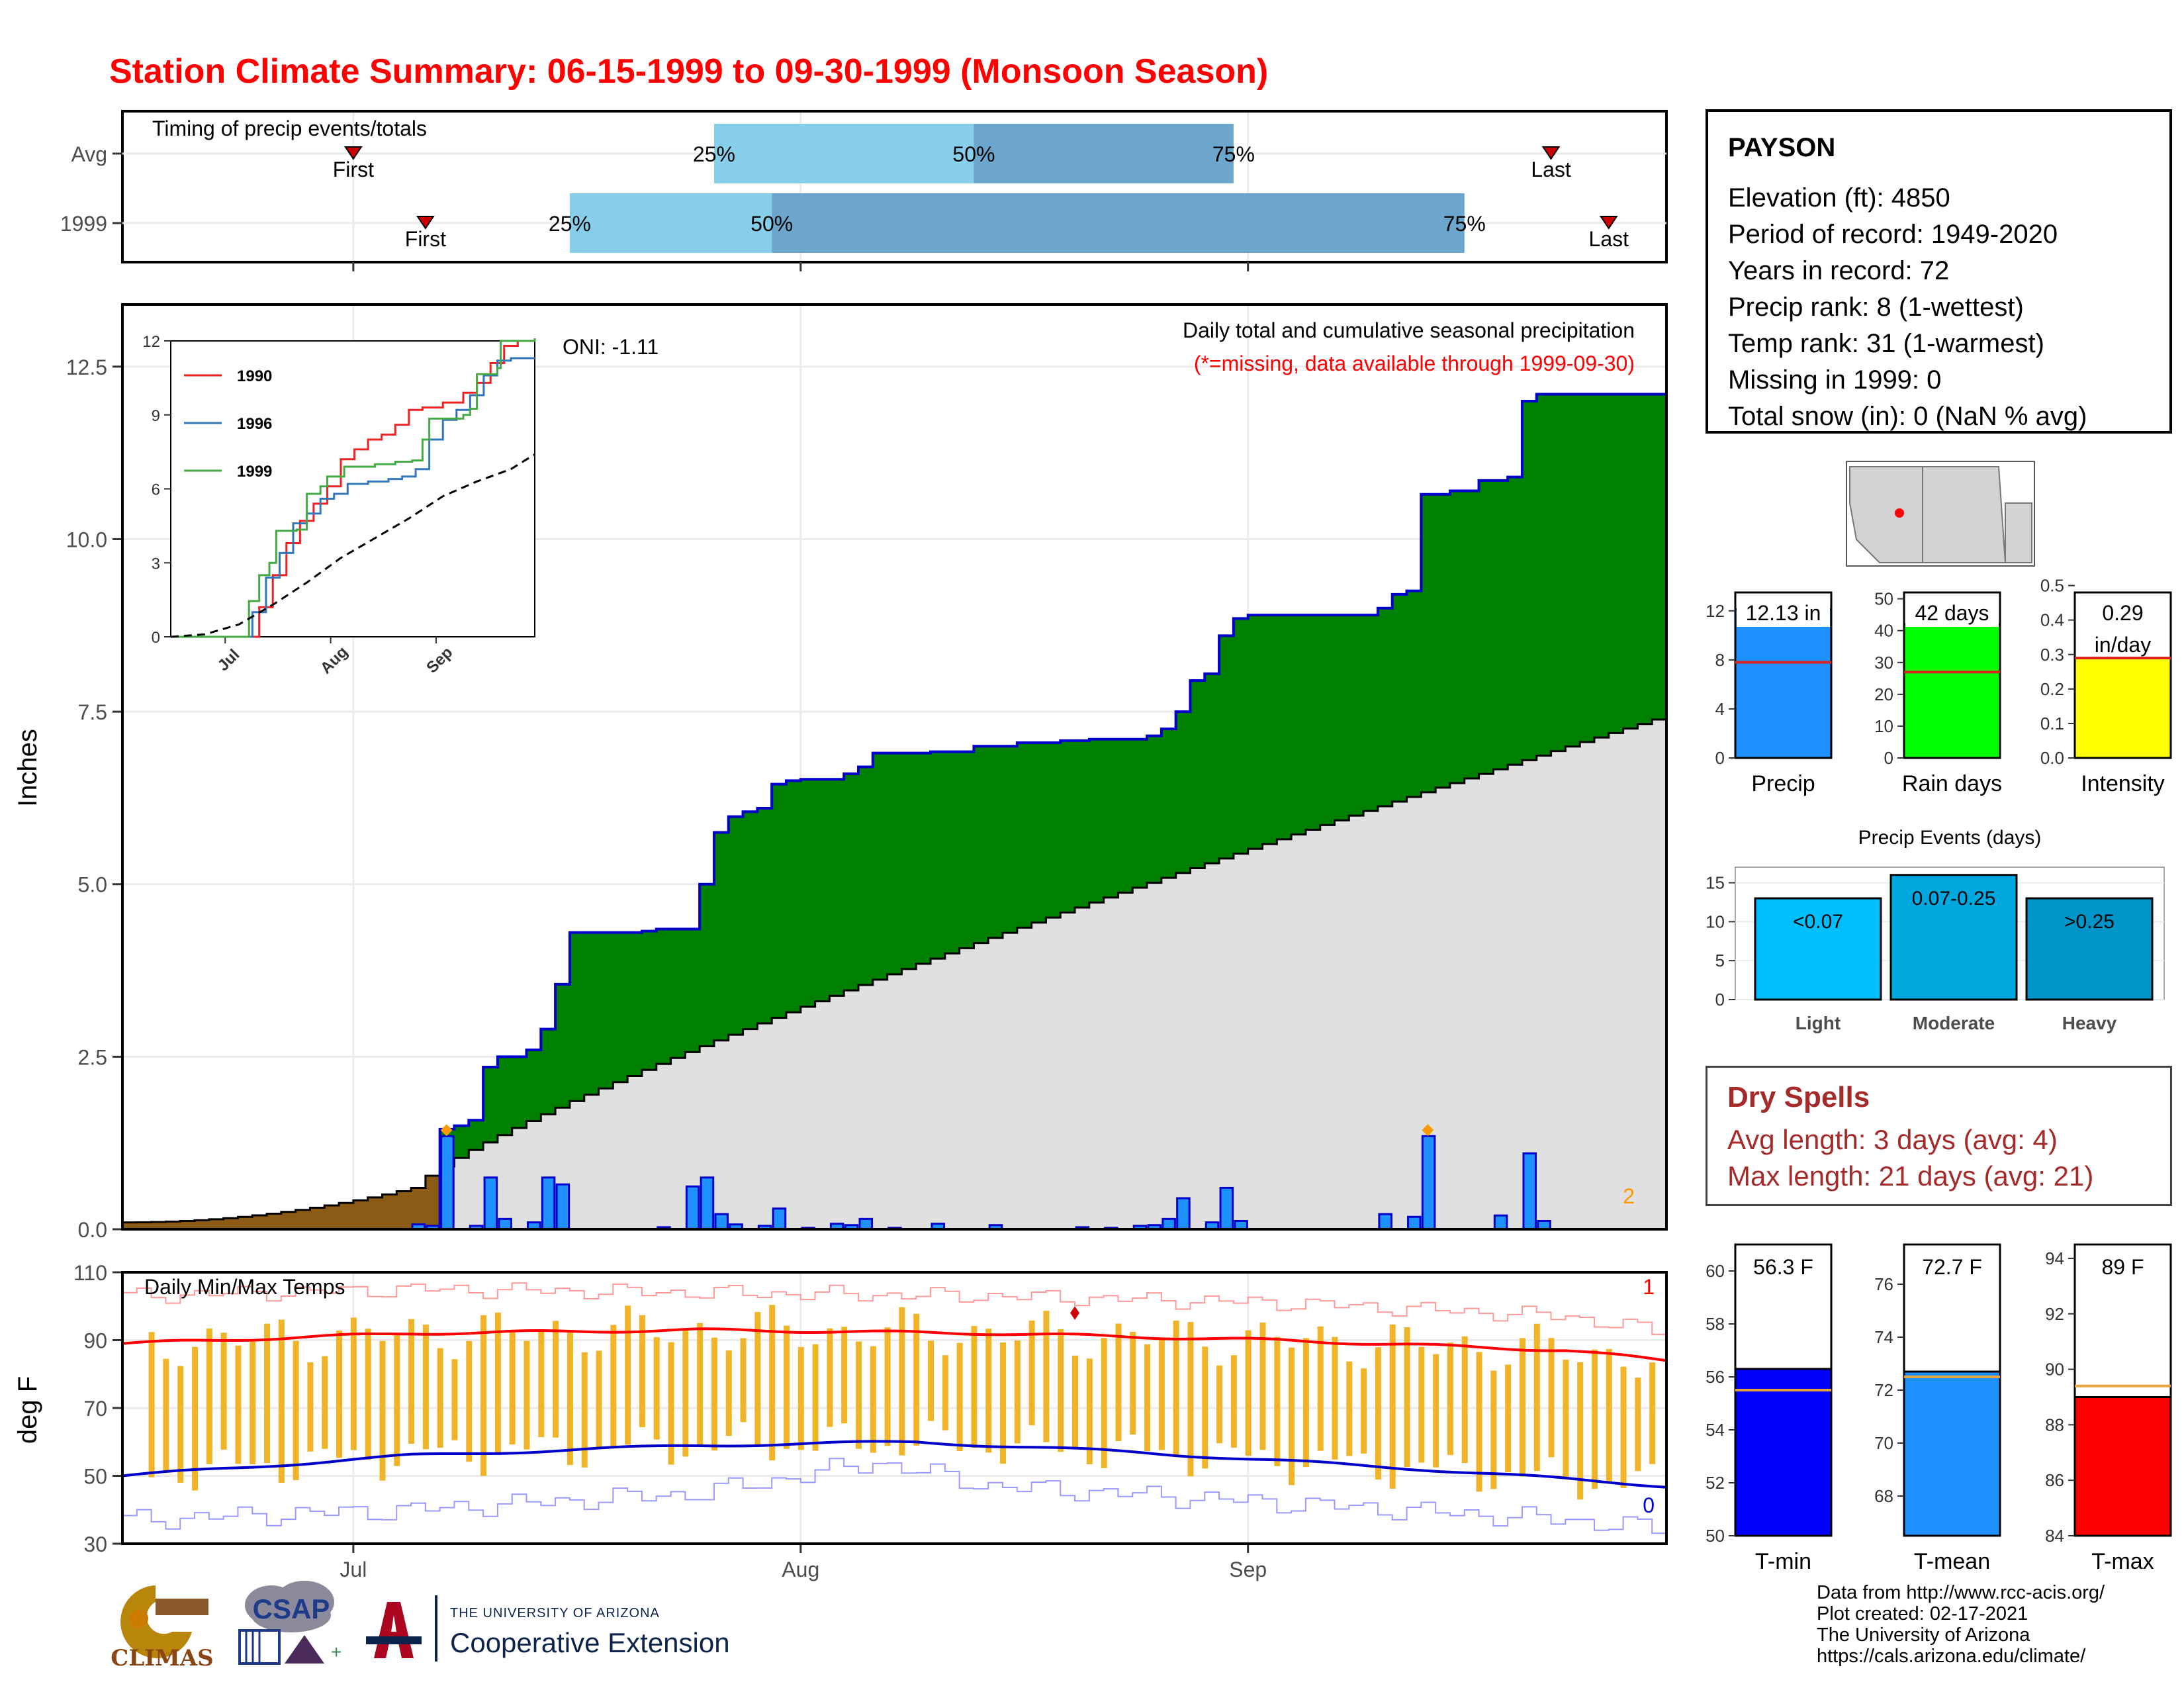  What do you see at coordinates (1892, 1139) in the screenshot?
I see `dry-spells-avg: Avg length: 3 days (avg: 4)` at bounding box center [1892, 1139].